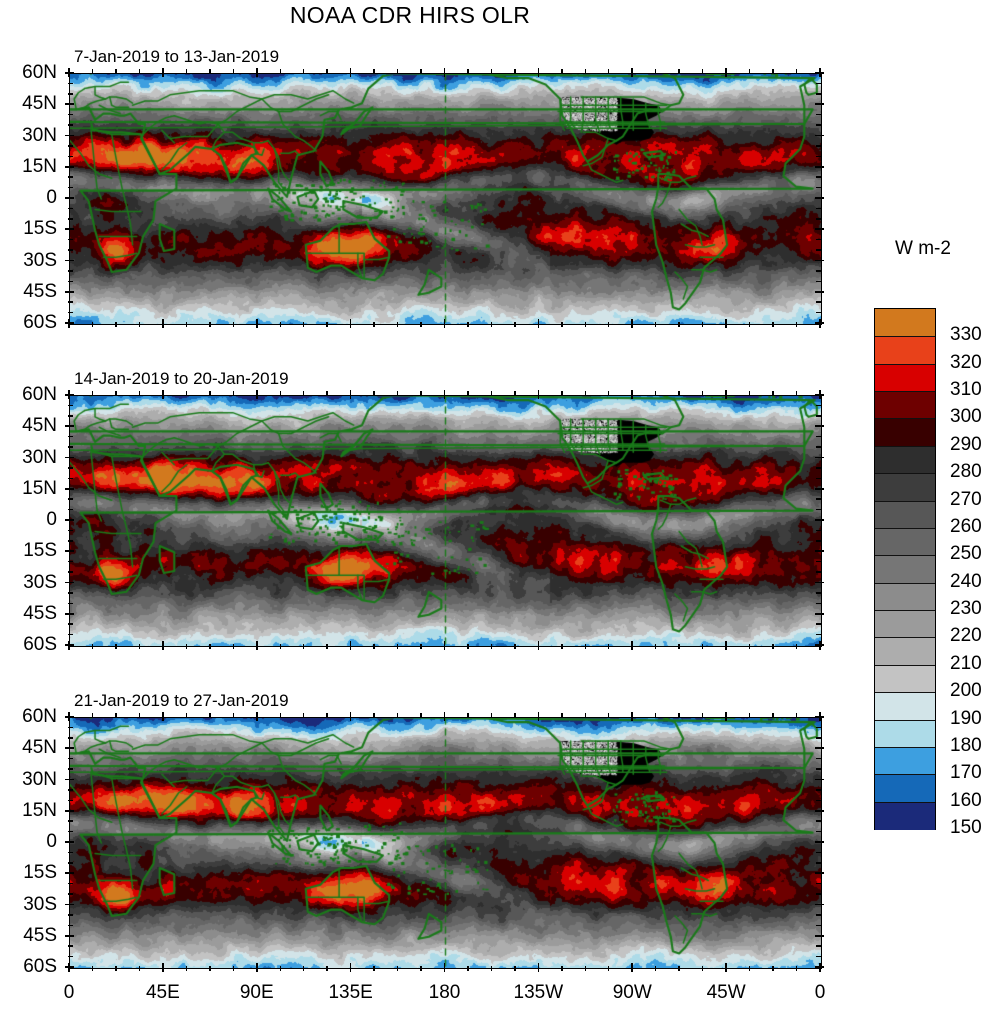 This screenshot has width=983, height=1013. I want to click on lon-label-90E: 90E, so click(256, 992).